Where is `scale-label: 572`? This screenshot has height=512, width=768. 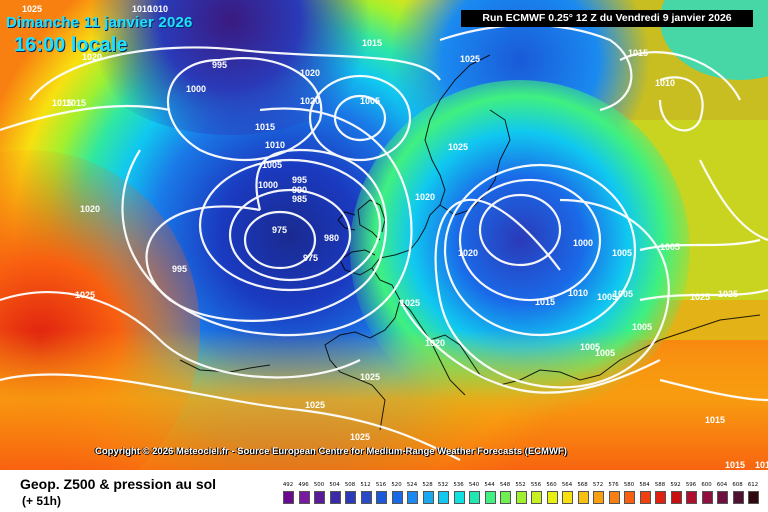
scale-label: 572 is located at coordinates (598, 485).